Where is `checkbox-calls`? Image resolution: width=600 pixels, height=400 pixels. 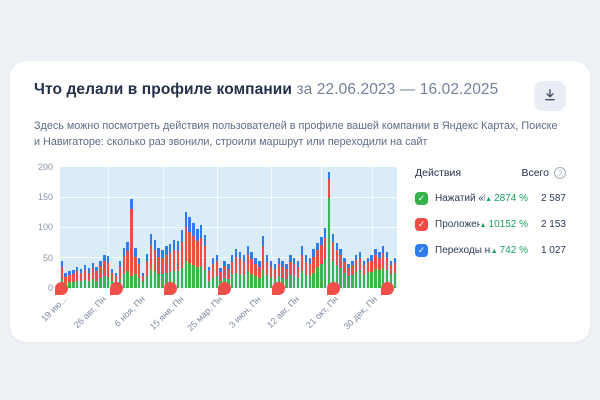 checkbox-calls is located at coordinates (421, 199).